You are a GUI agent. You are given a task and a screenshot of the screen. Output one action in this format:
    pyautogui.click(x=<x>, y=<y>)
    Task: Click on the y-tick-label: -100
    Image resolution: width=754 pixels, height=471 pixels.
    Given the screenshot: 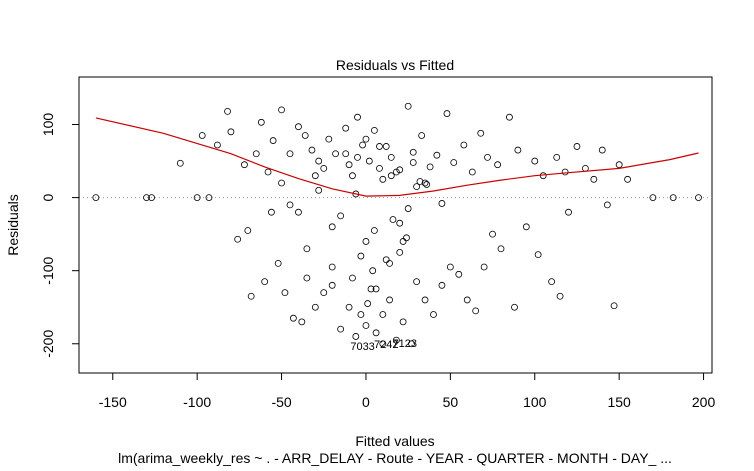 What is the action you would take?
    pyautogui.click(x=48, y=270)
    